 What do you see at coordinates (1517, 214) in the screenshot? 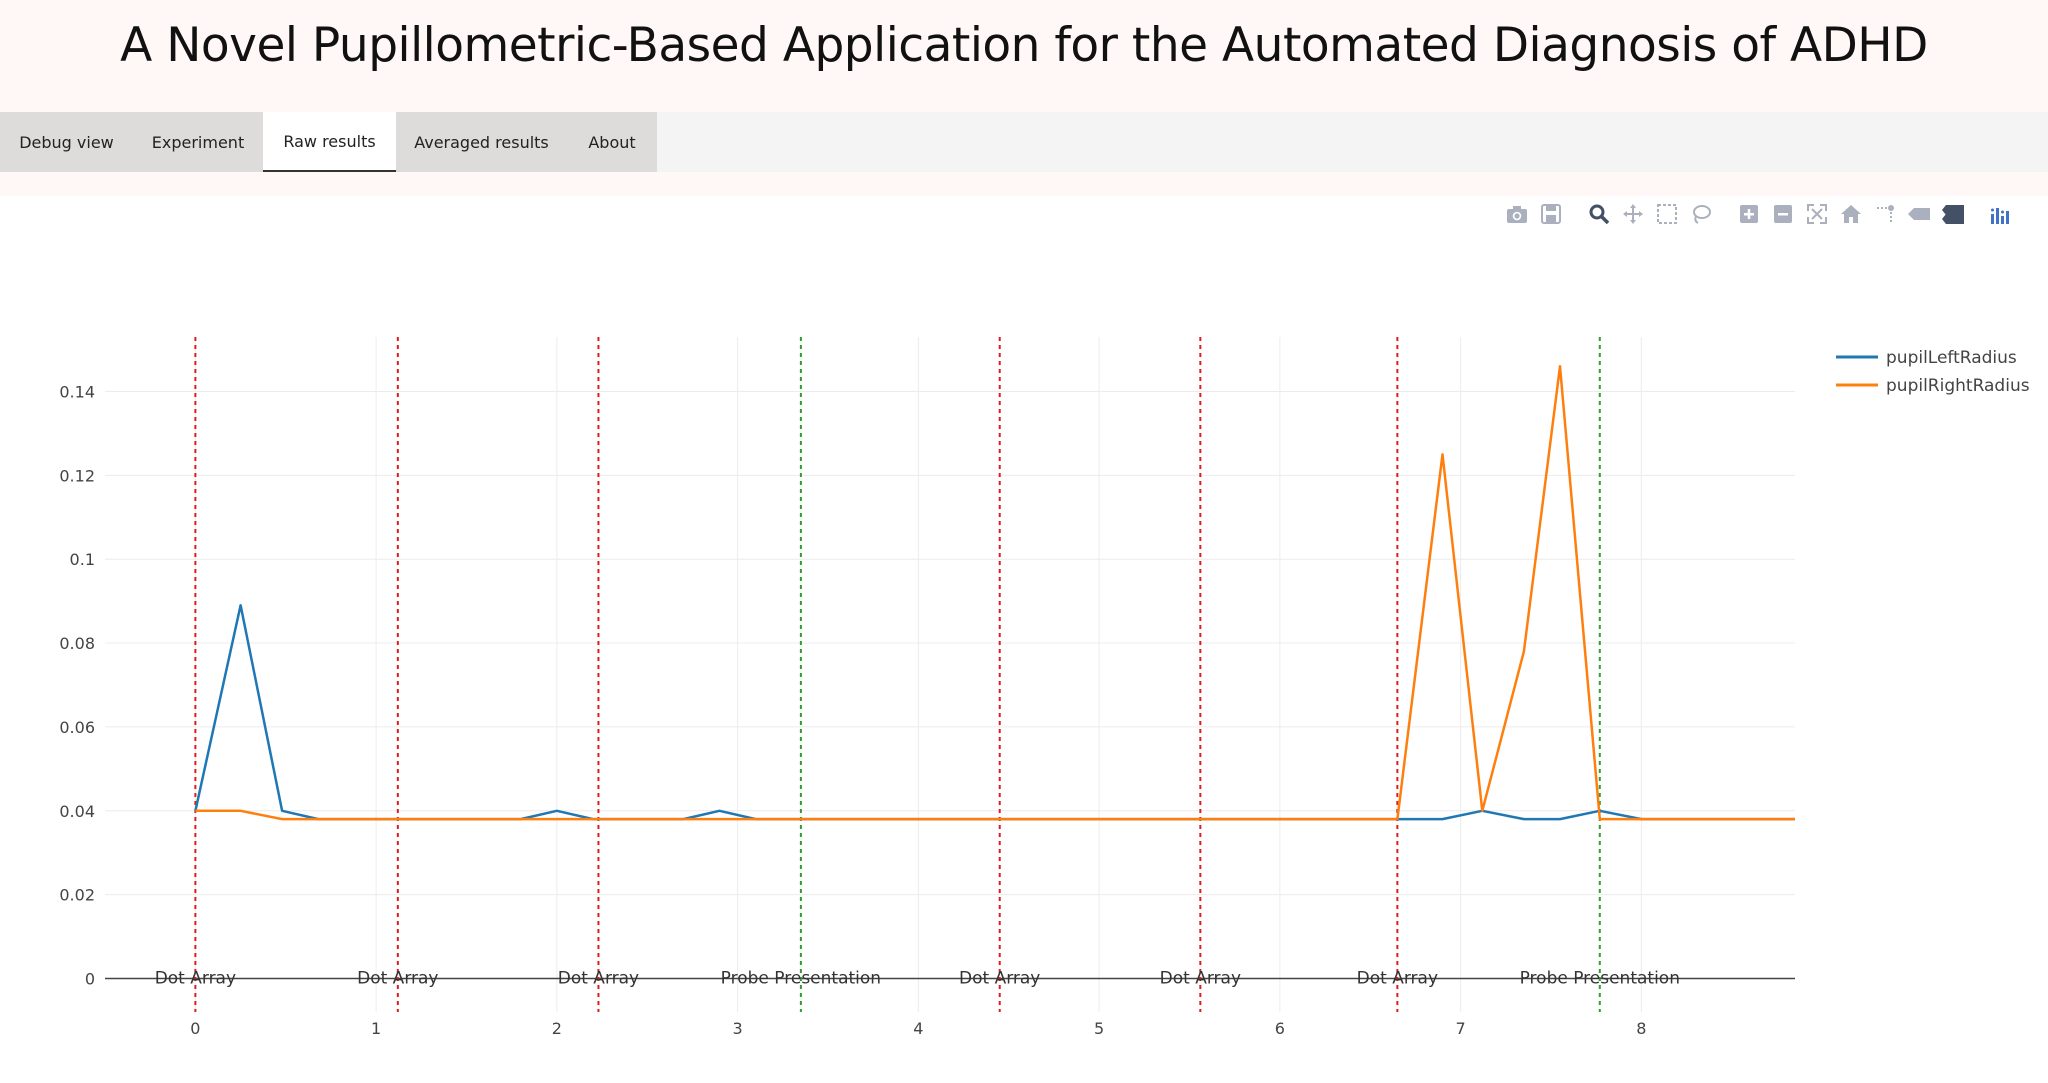
I see `camera-icon` at bounding box center [1517, 214].